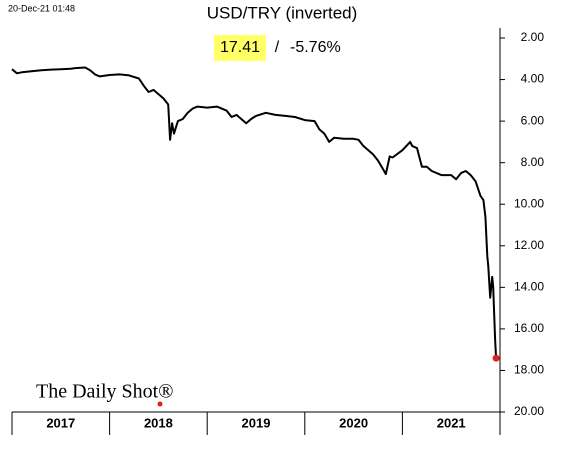  I want to click on last-value: 17.41, so click(240, 47).